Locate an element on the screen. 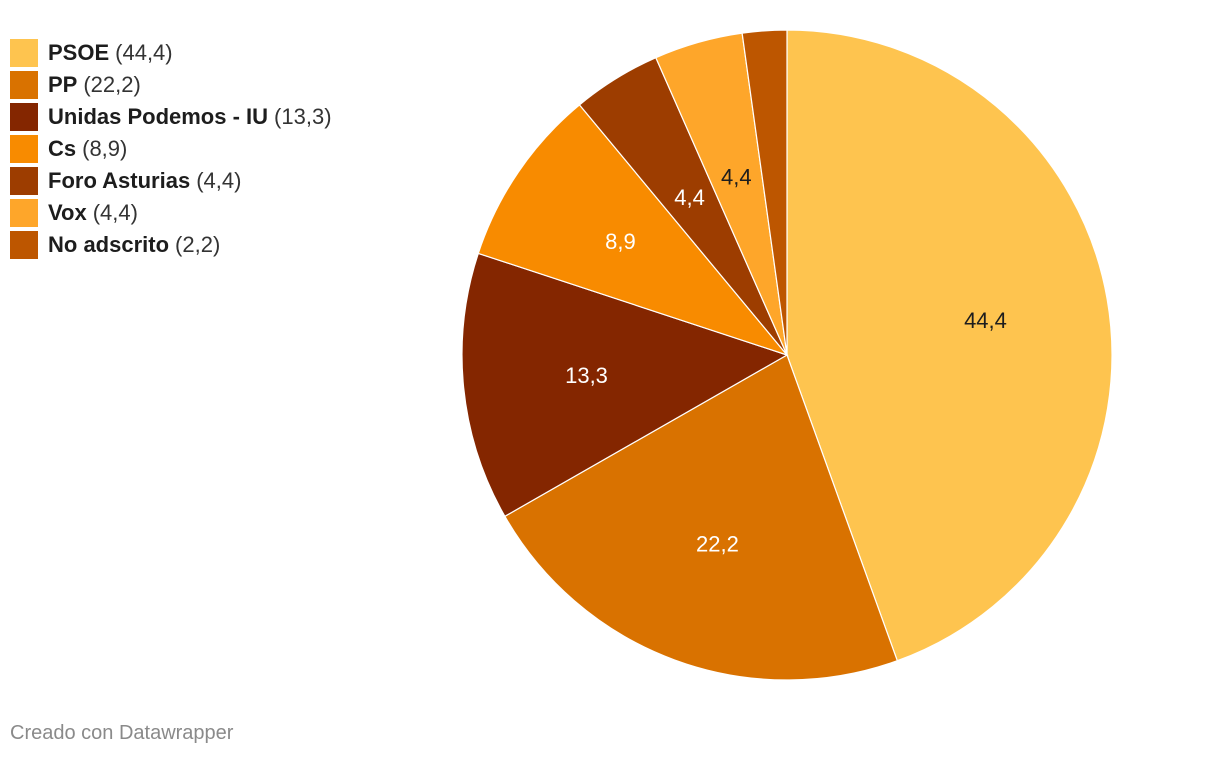 This screenshot has width=1220, height=758. legend-value: (2,2) is located at coordinates (198, 244).